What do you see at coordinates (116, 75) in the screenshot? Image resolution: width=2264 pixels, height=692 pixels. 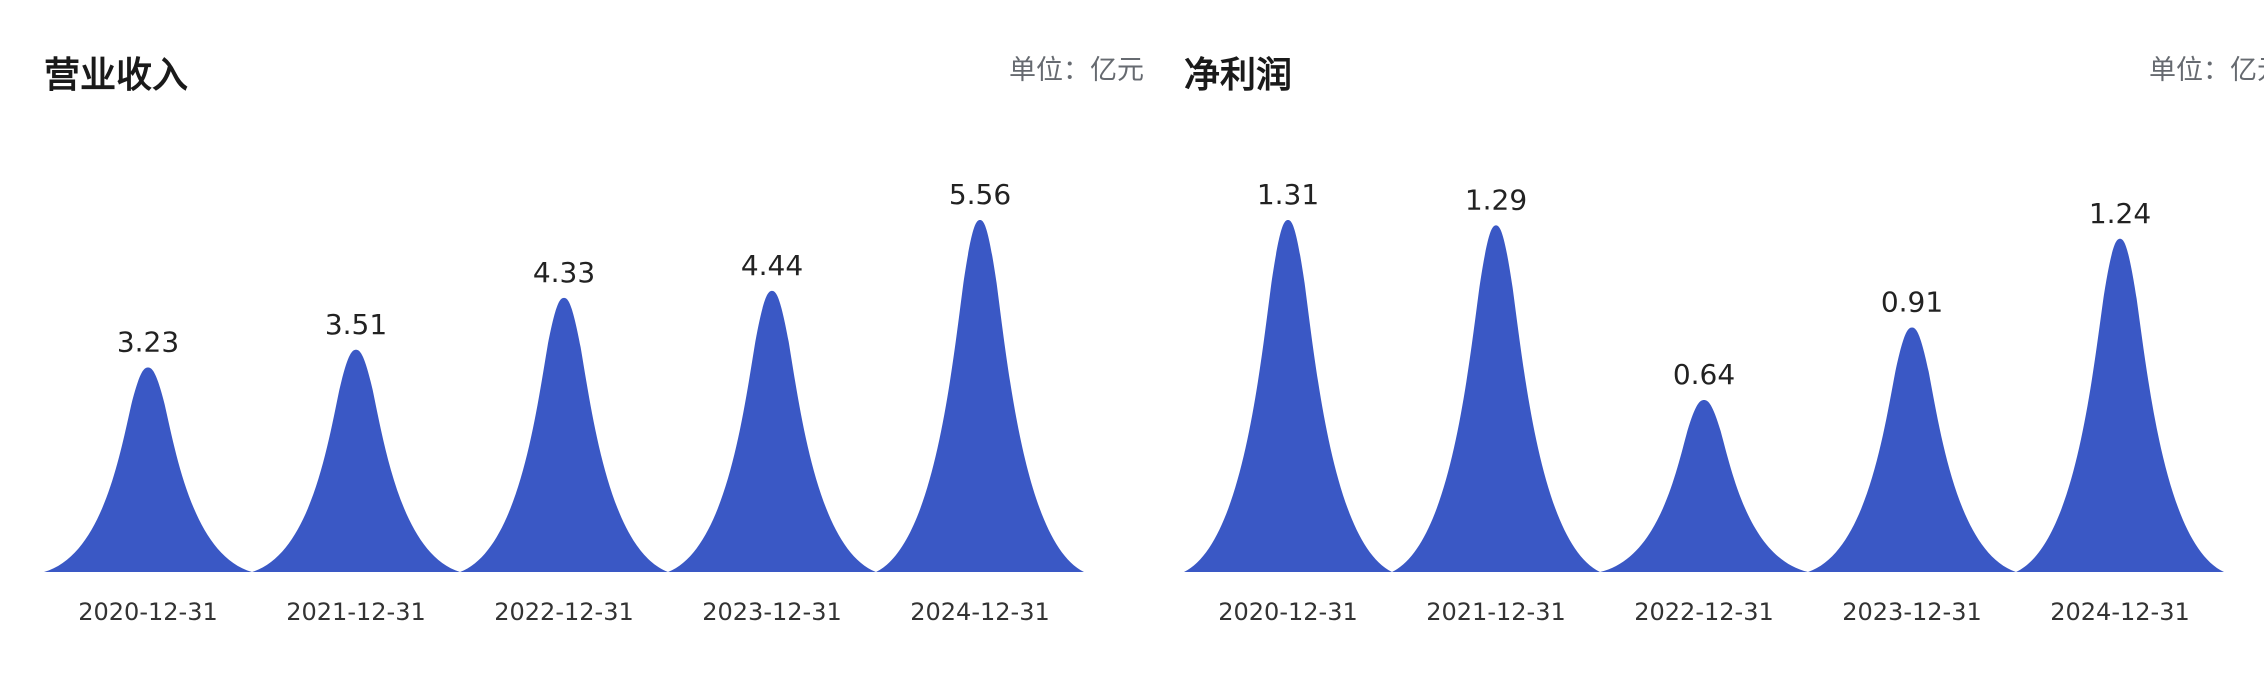 I see `chart-title: 营业收入` at bounding box center [116, 75].